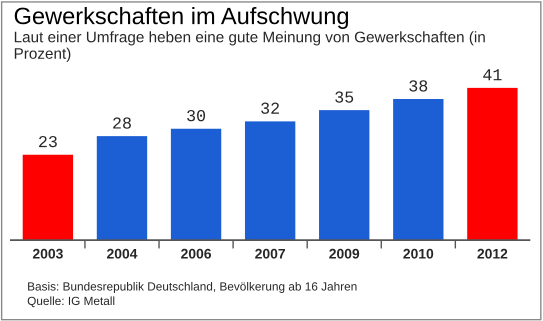  Describe the element at coordinates (270, 253) in the screenshot. I see `x-tick-label: 2007` at that location.